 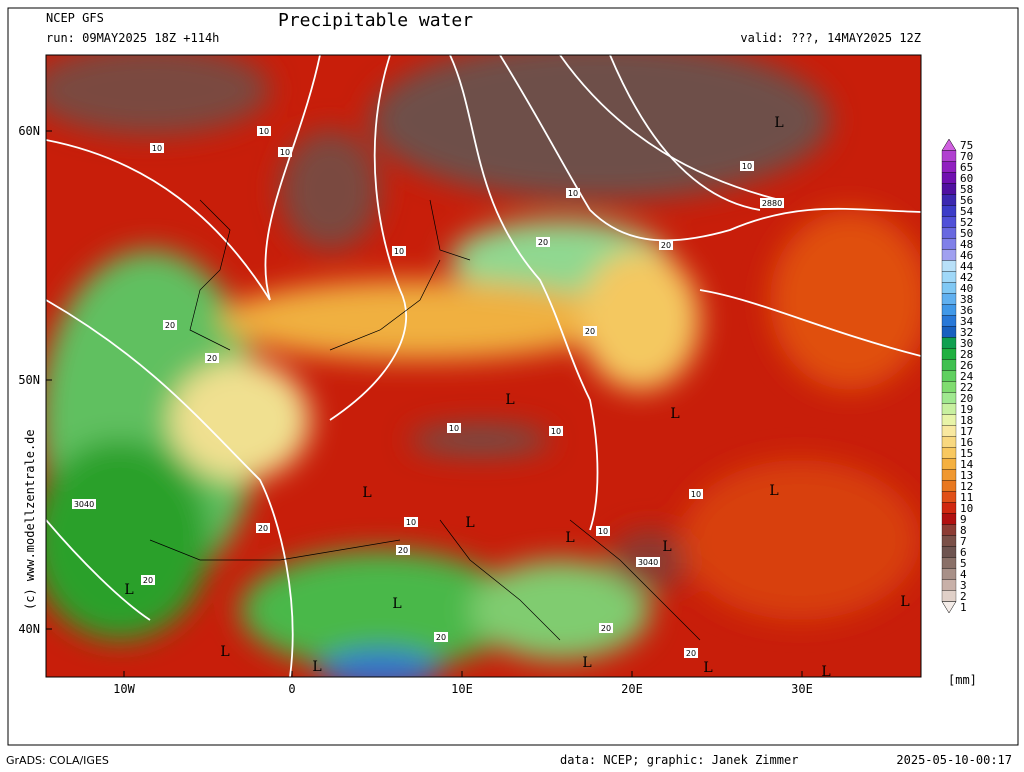 What do you see at coordinates (966, 244) in the screenshot?
I see `colorbar-label: 48` at bounding box center [966, 244].